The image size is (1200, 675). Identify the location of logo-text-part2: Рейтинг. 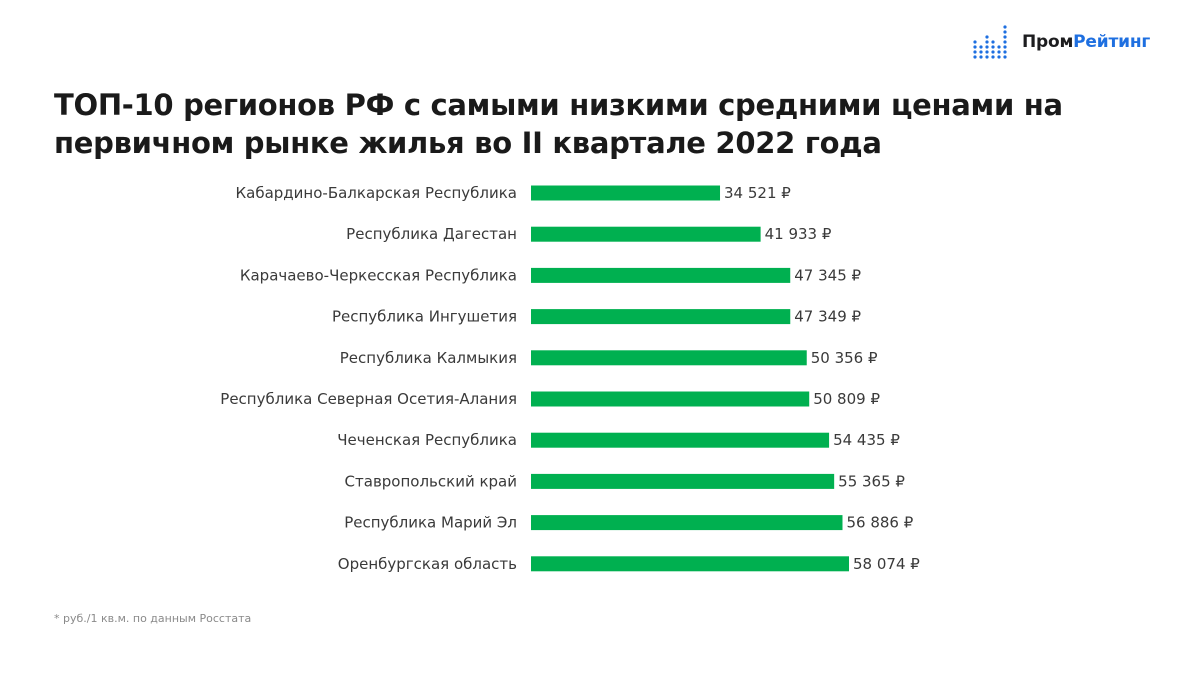
(1112, 42).